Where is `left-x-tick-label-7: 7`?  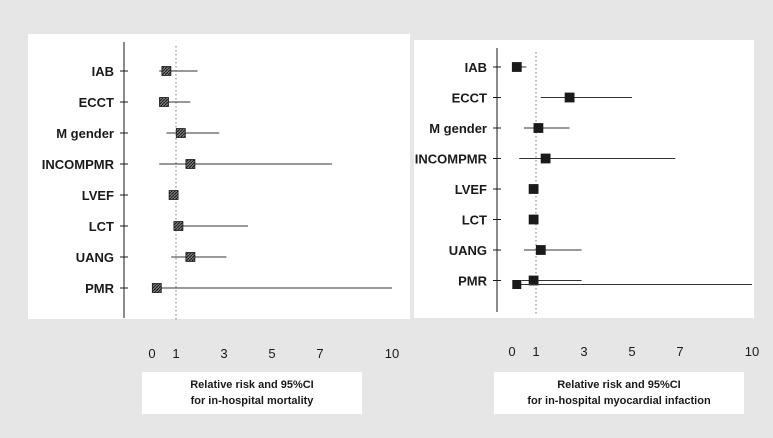 left-x-tick-label-7: 7 is located at coordinates (319, 353).